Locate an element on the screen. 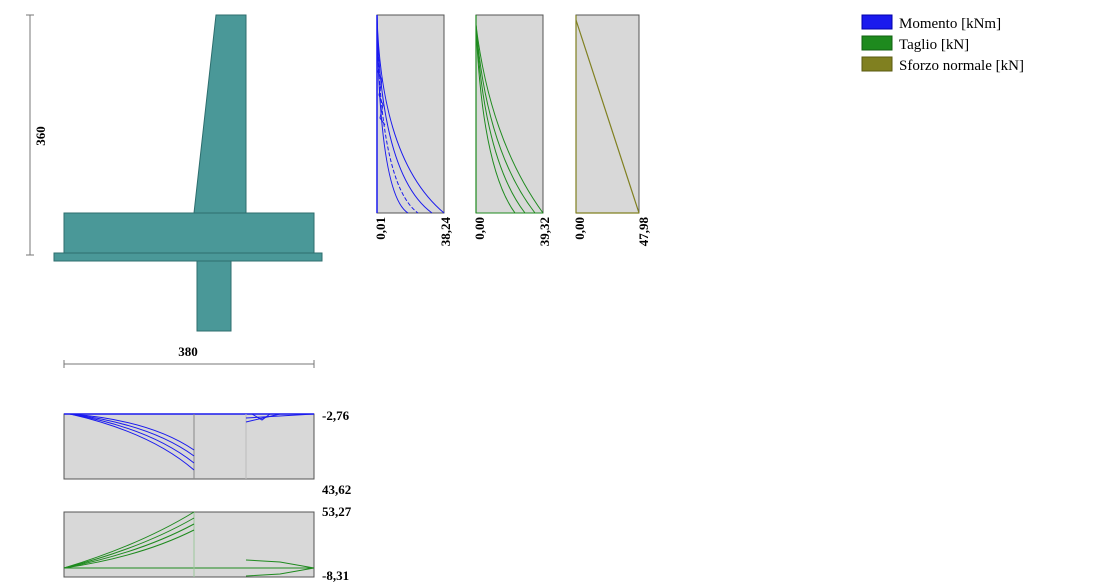 This screenshot has height=583, width=1097. stem-shear-panel is located at coordinates (509, 114).